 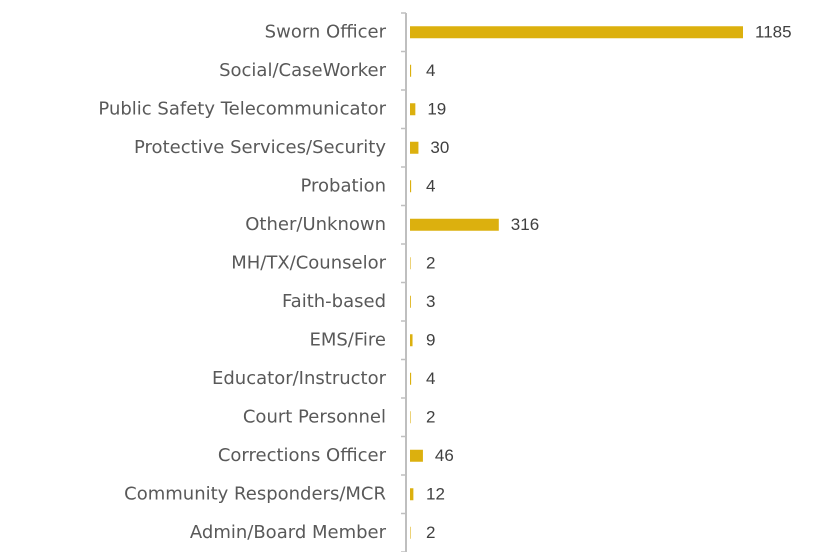 What do you see at coordinates (302, 455) in the screenshot?
I see `category-label: Corrections Officer` at bounding box center [302, 455].